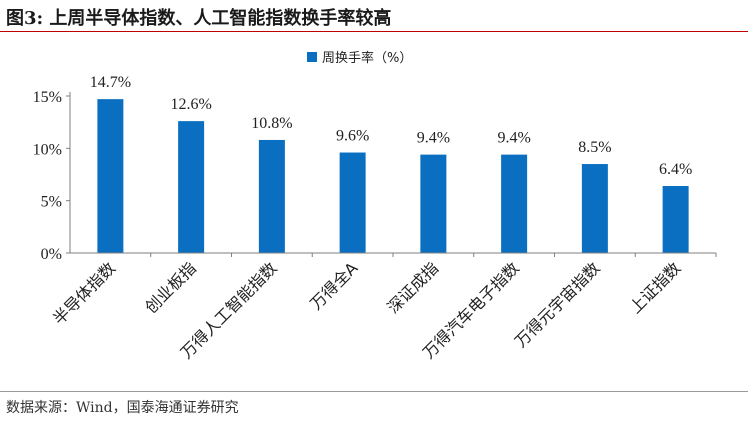 The width and height of the screenshot is (748, 423). What do you see at coordinates (47, 149) in the screenshot?
I see `y-tick-label: 10%` at bounding box center [47, 149].